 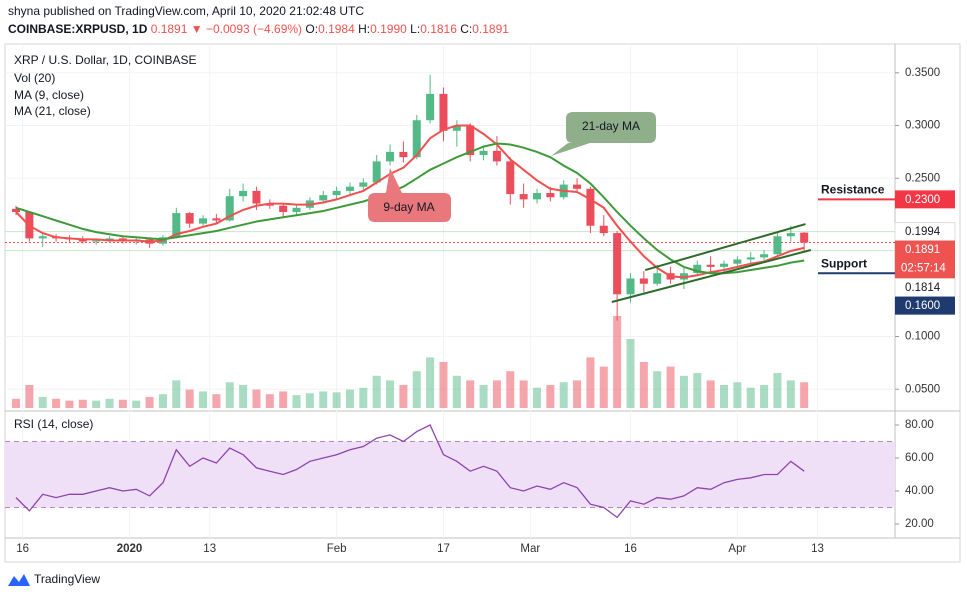 What do you see at coordinates (922, 306) in the screenshot?
I see `price-label: 0.1600` at bounding box center [922, 306].